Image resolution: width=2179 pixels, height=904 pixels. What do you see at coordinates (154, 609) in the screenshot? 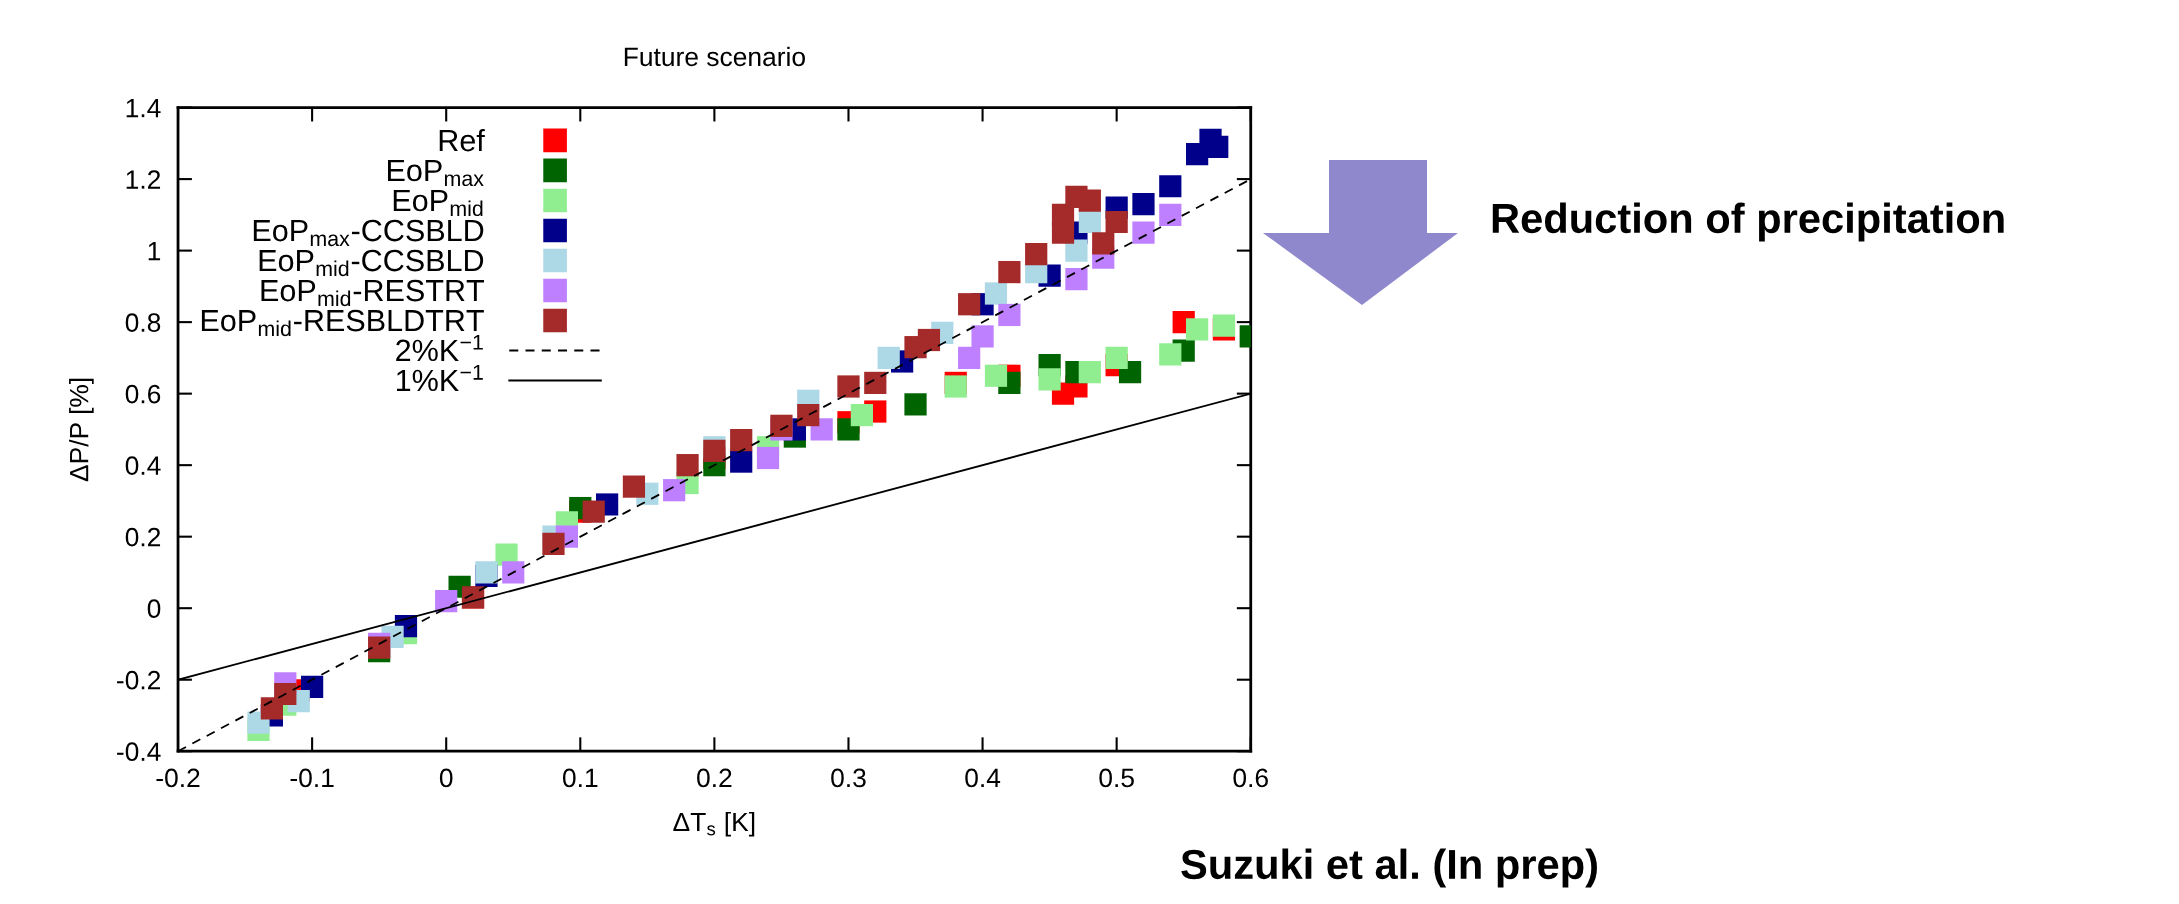
I see `y-tick-label: 0` at bounding box center [154, 609].